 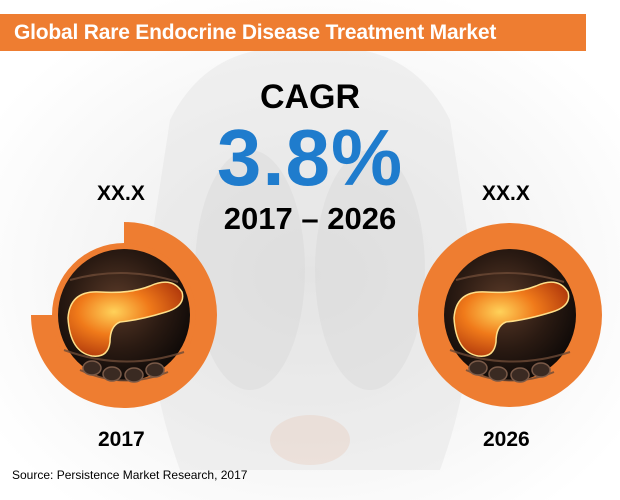 What do you see at coordinates (310, 218) in the screenshot?
I see `cagr-period: 2017 – 2026` at bounding box center [310, 218].